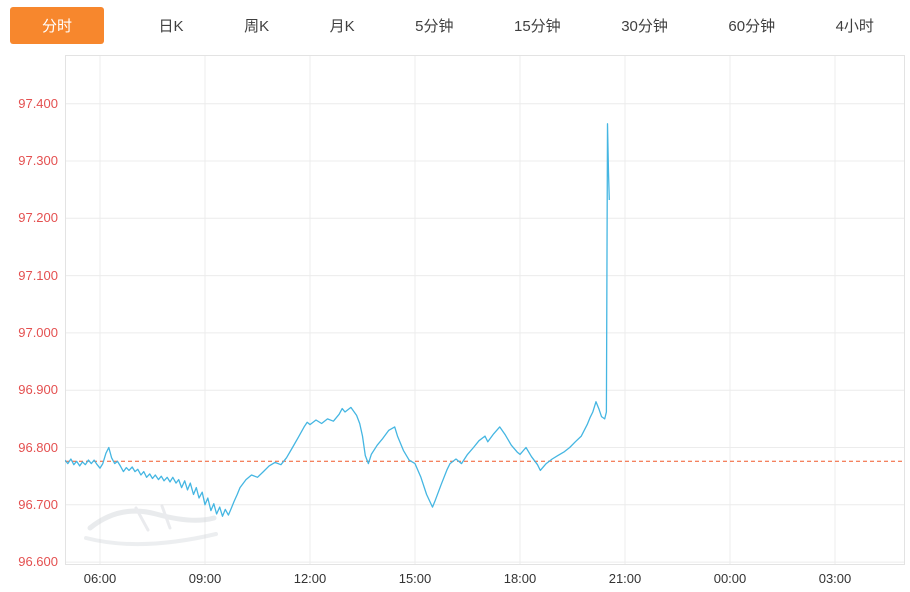 The height and width of the screenshot is (592, 910). I want to click on x-tick-label: 21:00, so click(625, 578).